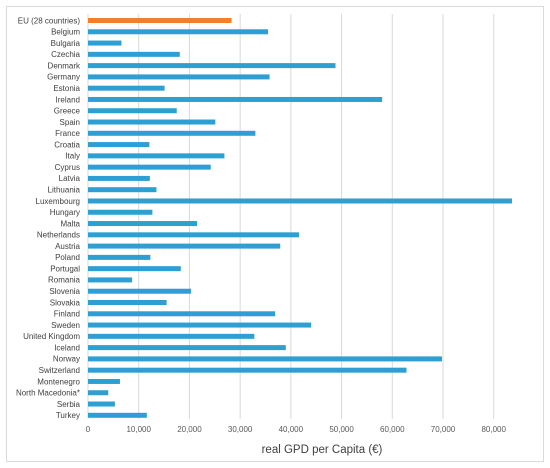 Image resolution: width=550 pixels, height=468 pixels. I want to click on category-label: Turkey, so click(68, 415).